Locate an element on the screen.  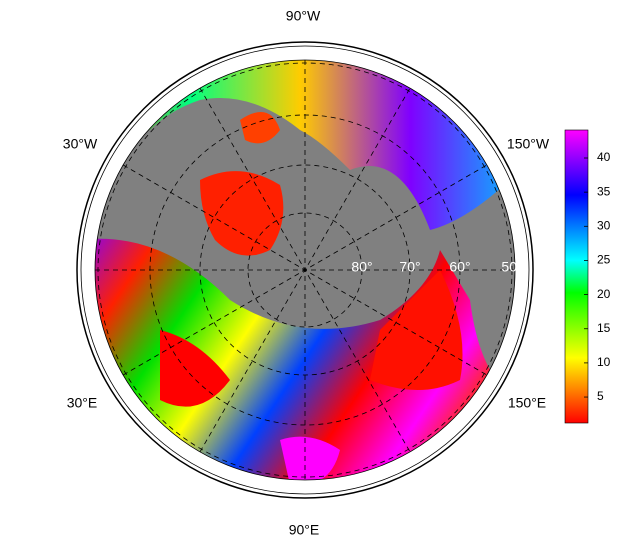
field-greenland is located at coordinates (242, 213).